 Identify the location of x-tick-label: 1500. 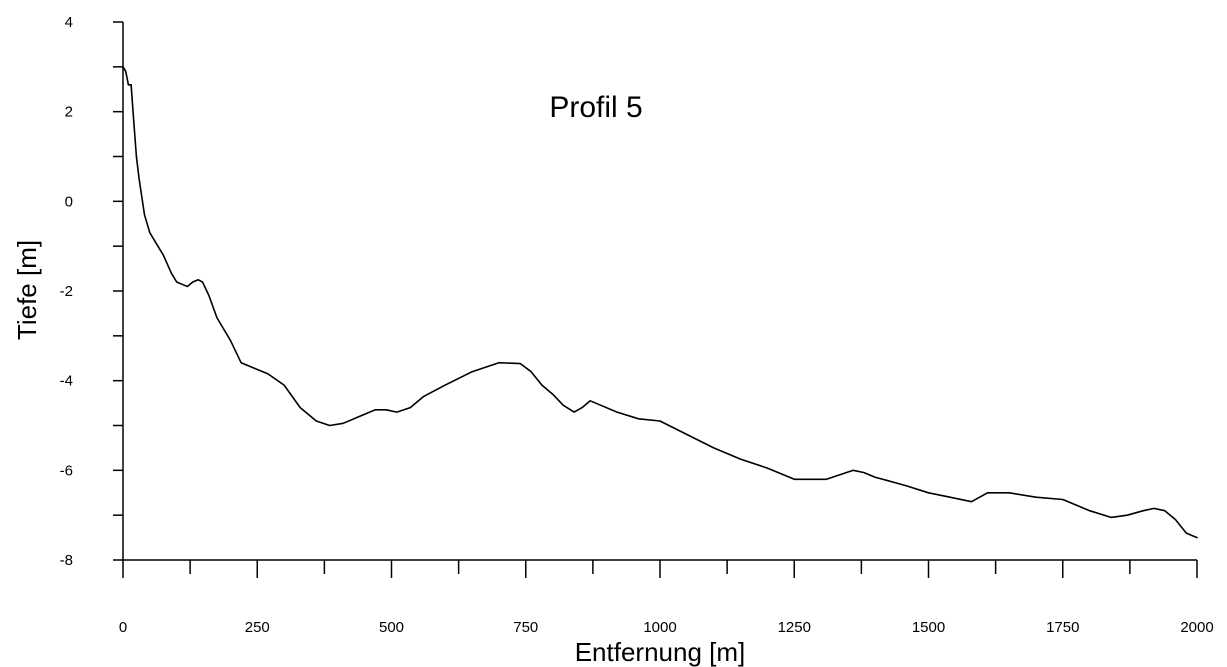
(928, 627).